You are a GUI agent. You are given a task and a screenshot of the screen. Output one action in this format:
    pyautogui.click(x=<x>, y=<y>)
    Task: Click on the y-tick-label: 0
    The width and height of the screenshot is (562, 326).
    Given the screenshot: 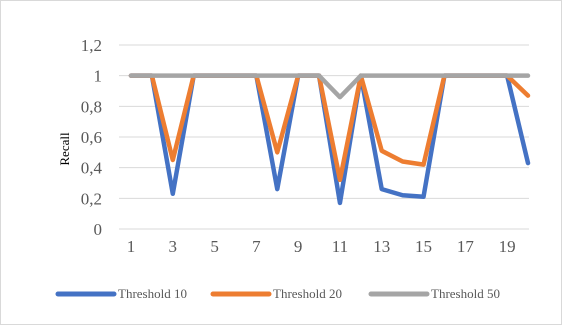 What is the action you would take?
    pyautogui.click(x=98, y=229)
    